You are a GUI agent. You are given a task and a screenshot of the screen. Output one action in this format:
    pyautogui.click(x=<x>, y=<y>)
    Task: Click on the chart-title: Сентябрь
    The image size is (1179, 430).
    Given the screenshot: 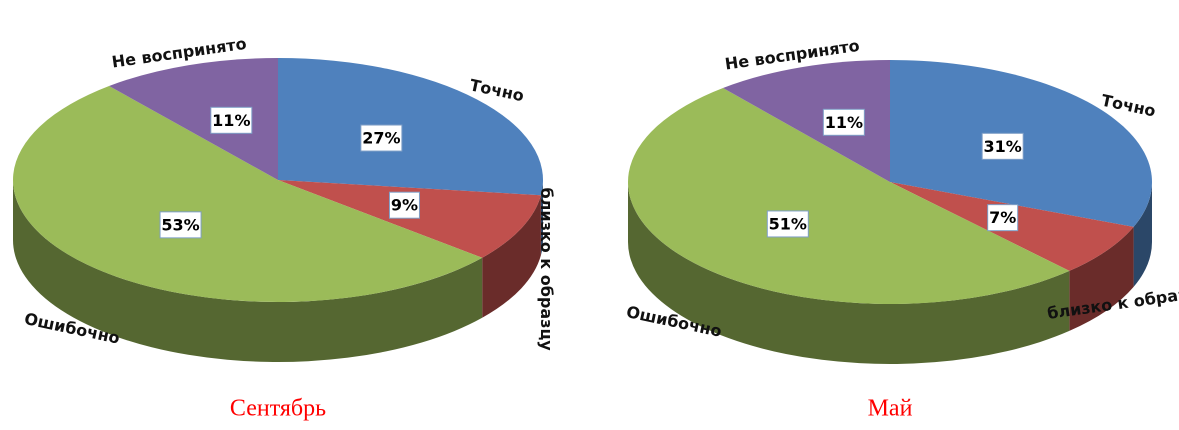 What is the action you would take?
    pyautogui.click(x=278, y=409)
    